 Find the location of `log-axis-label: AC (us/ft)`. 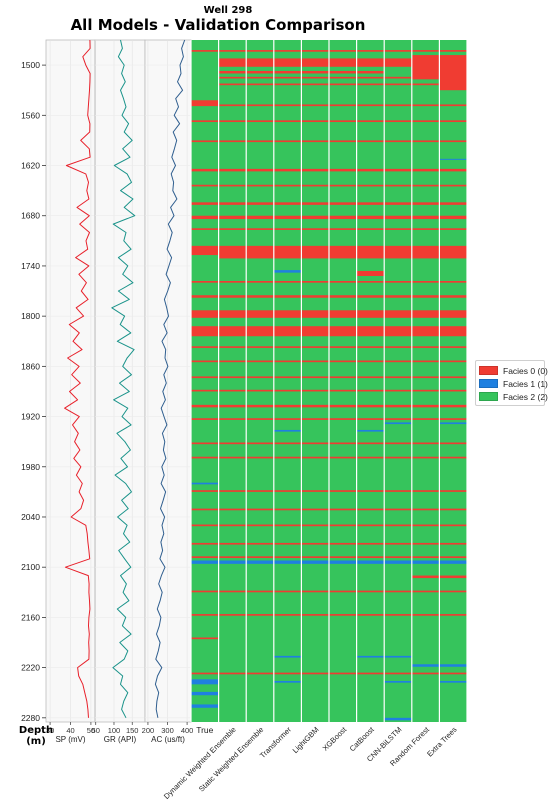

log-axis-label: AC (us/ft) is located at coordinates (168, 739).